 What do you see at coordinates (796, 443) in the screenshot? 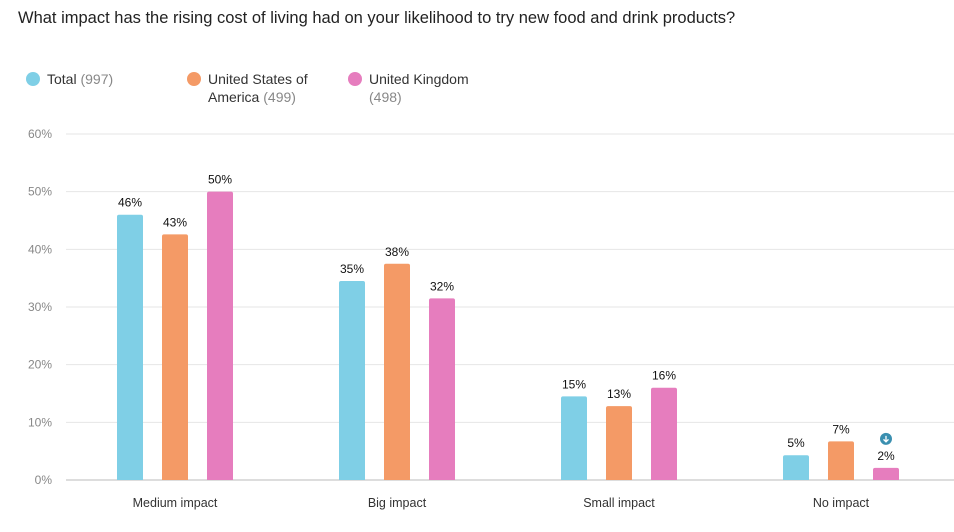
I see `data-label: 5%` at bounding box center [796, 443].